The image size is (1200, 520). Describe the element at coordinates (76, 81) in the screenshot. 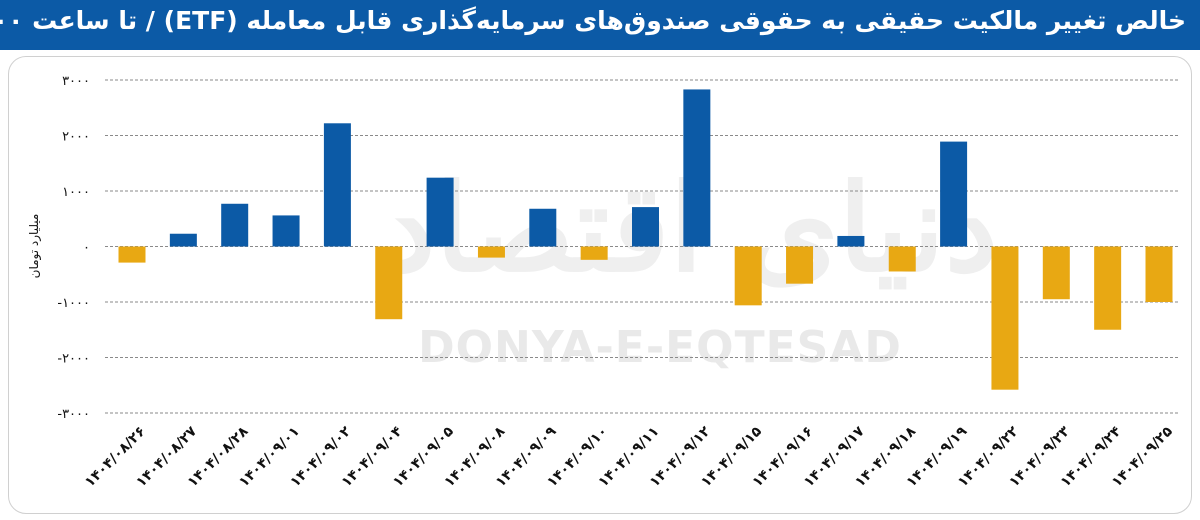

I see `y-tick-label: ۳۰۰۰` at that location.